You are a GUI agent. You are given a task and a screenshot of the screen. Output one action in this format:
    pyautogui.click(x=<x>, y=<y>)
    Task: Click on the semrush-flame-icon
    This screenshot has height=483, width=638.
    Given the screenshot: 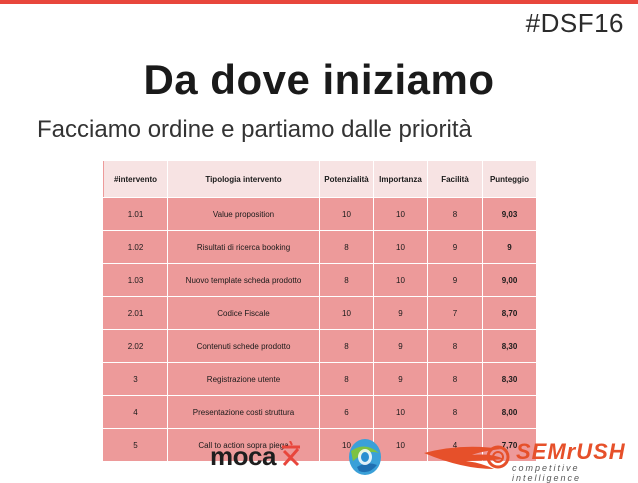 What is the action you would take?
    pyautogui.click(x=467, y=458)
    